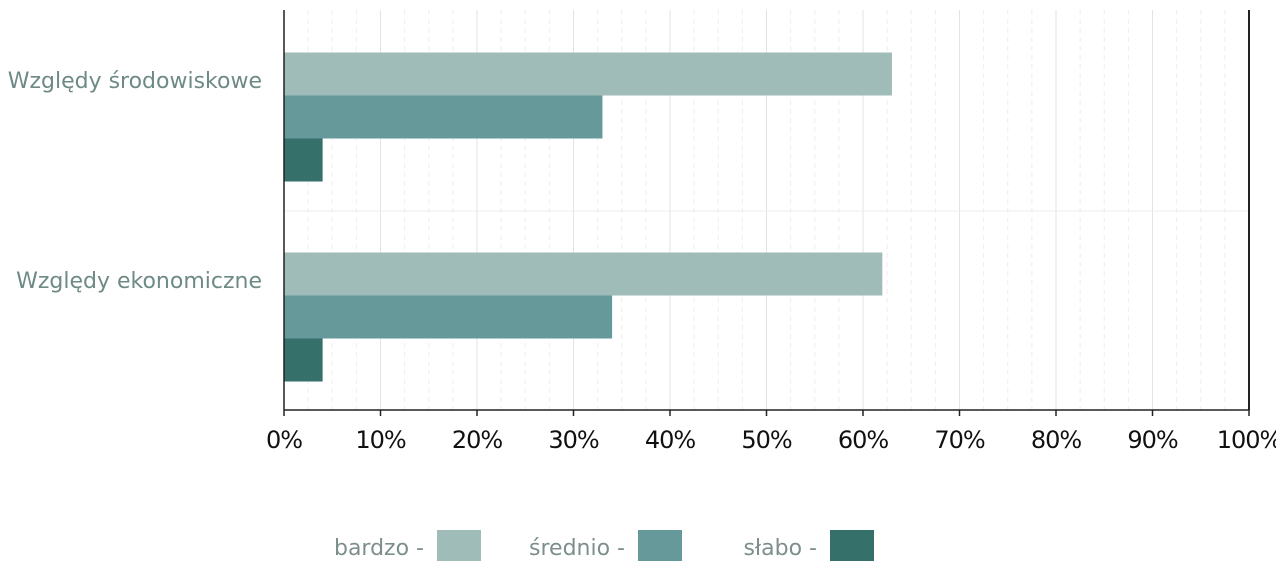 This screenshot has width=1276, height=566. Describe the element at coordinates (135, 81) in the screenshot. I see `category-label: Względy środowiskowe` at that location.